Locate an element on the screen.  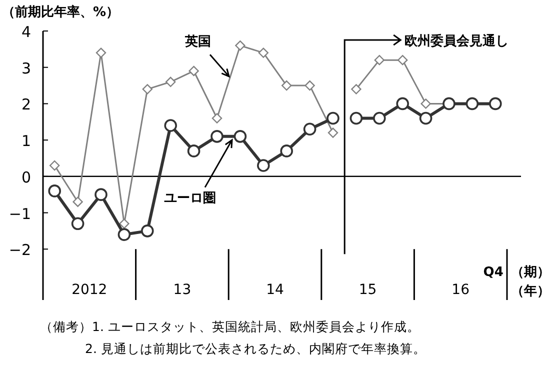
x-tick-label: Q4 is located at coordinates (493, 272).